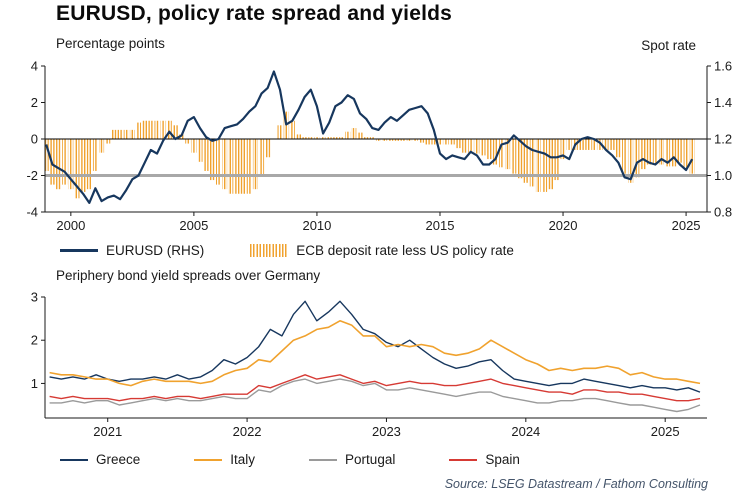  I want to click on legend-item-greece: Greece, so click(100, 459).